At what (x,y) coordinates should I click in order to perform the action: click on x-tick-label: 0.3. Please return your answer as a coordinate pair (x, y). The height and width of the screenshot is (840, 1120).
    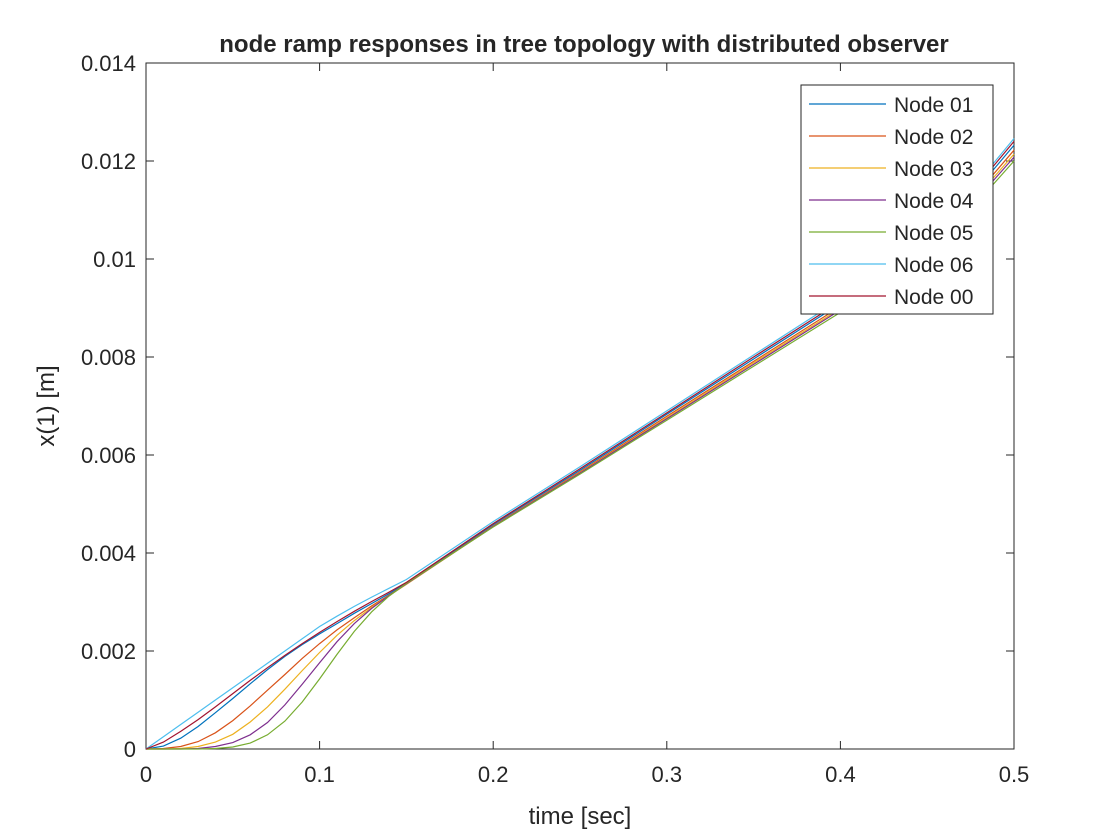
    Looking at the image, I should click on (667, 774).